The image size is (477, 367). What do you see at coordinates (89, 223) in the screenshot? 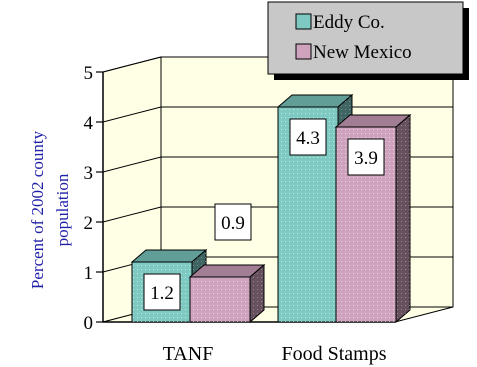
I see `y-tick-label: 2` at bounding box center [89, 223].